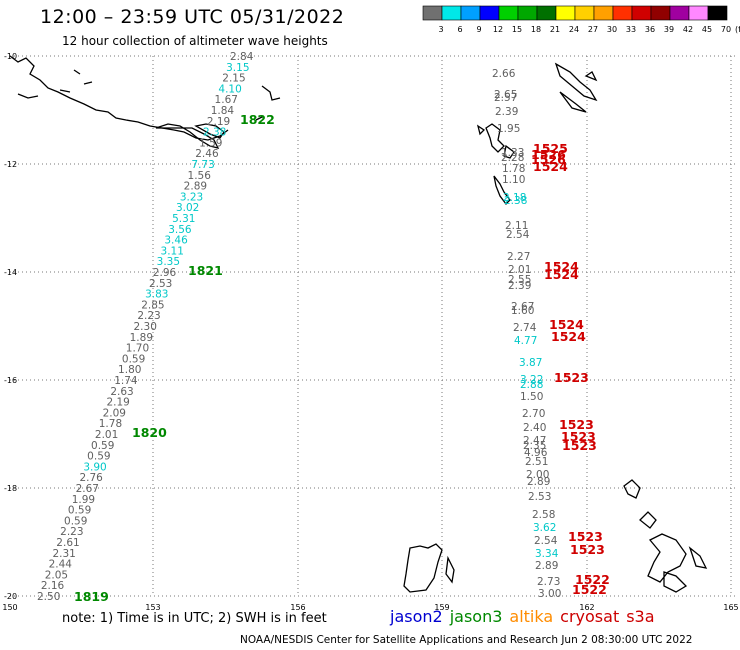 This screenshot has width=740, height=650. Describe the element at coordinates (519, 280) in the screenshot. I see `swh-label-right: 2.55` at that location.